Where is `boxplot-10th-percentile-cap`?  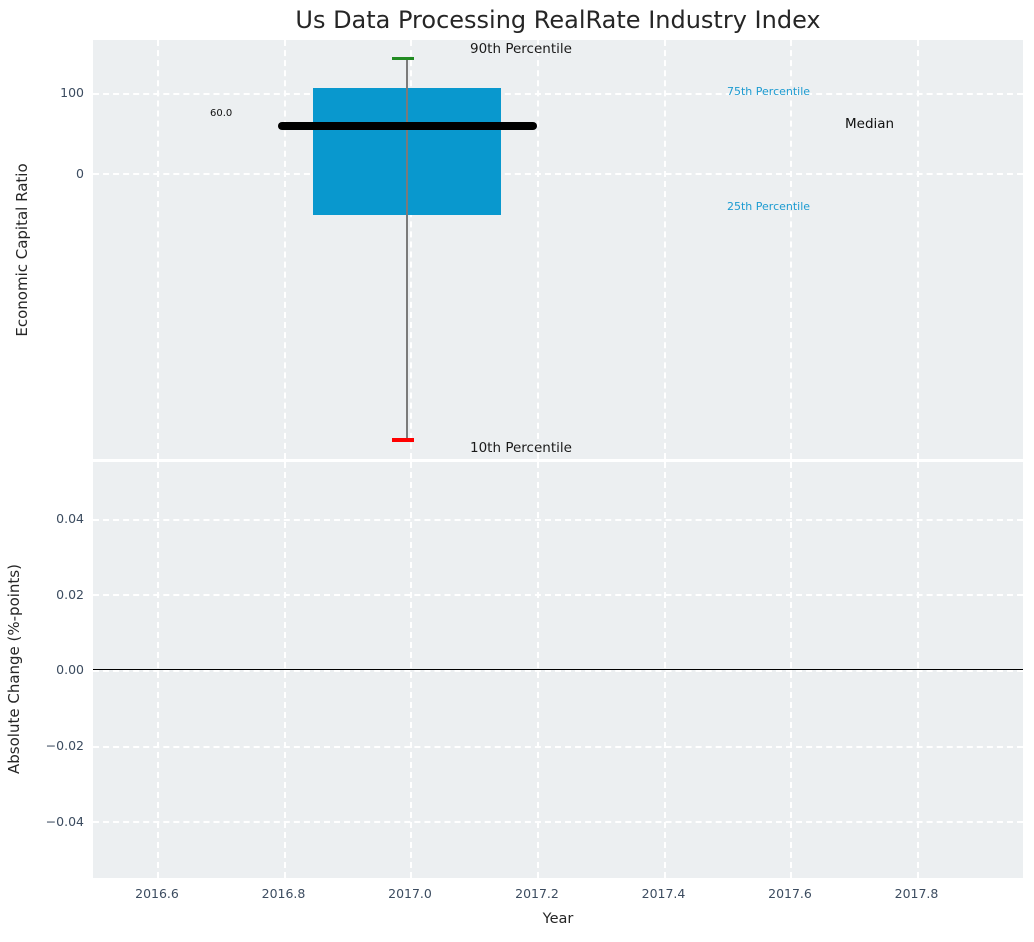 boxplot-10th-percentile-cap is located at coordinates (403, 440).